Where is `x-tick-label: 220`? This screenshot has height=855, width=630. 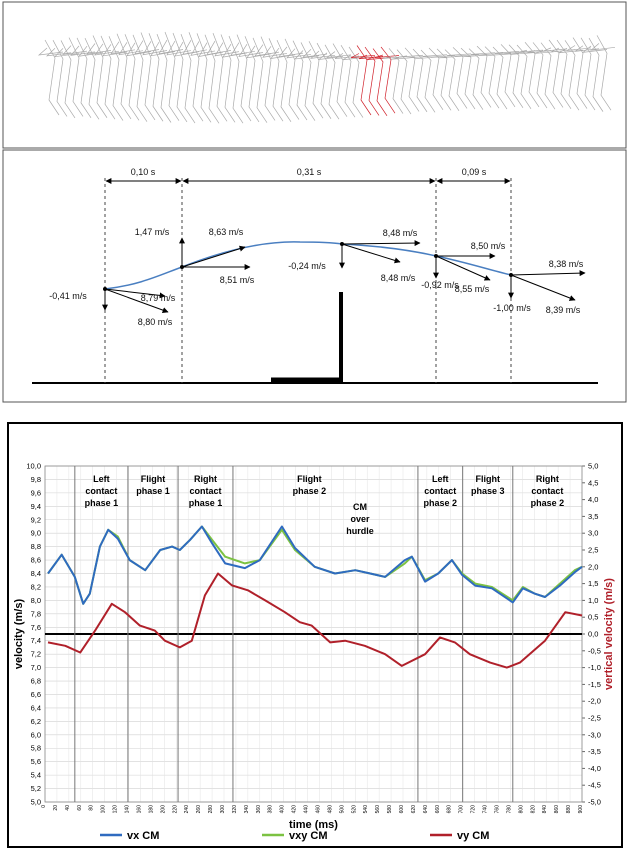
x-tick-label: 220 is located at coordinates (175, 809).